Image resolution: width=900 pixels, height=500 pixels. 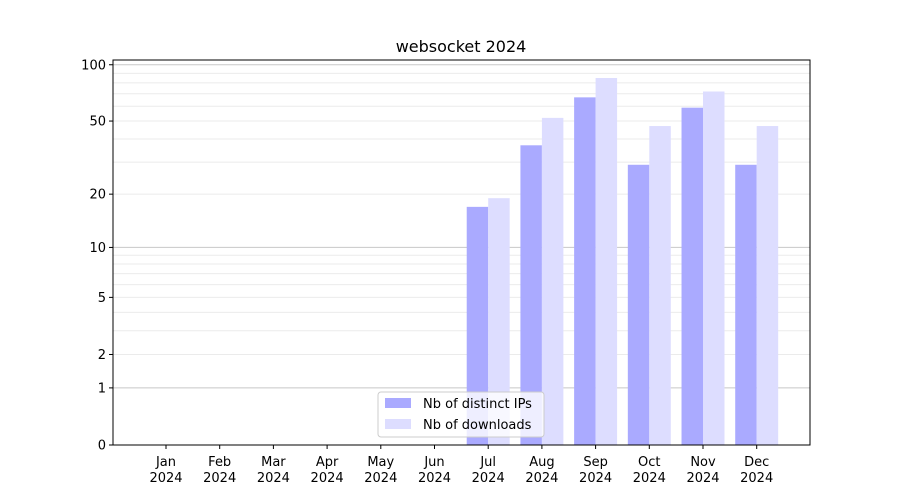 I want to click on x-tick-label: Feb 2024, so click(x=219, y=470).